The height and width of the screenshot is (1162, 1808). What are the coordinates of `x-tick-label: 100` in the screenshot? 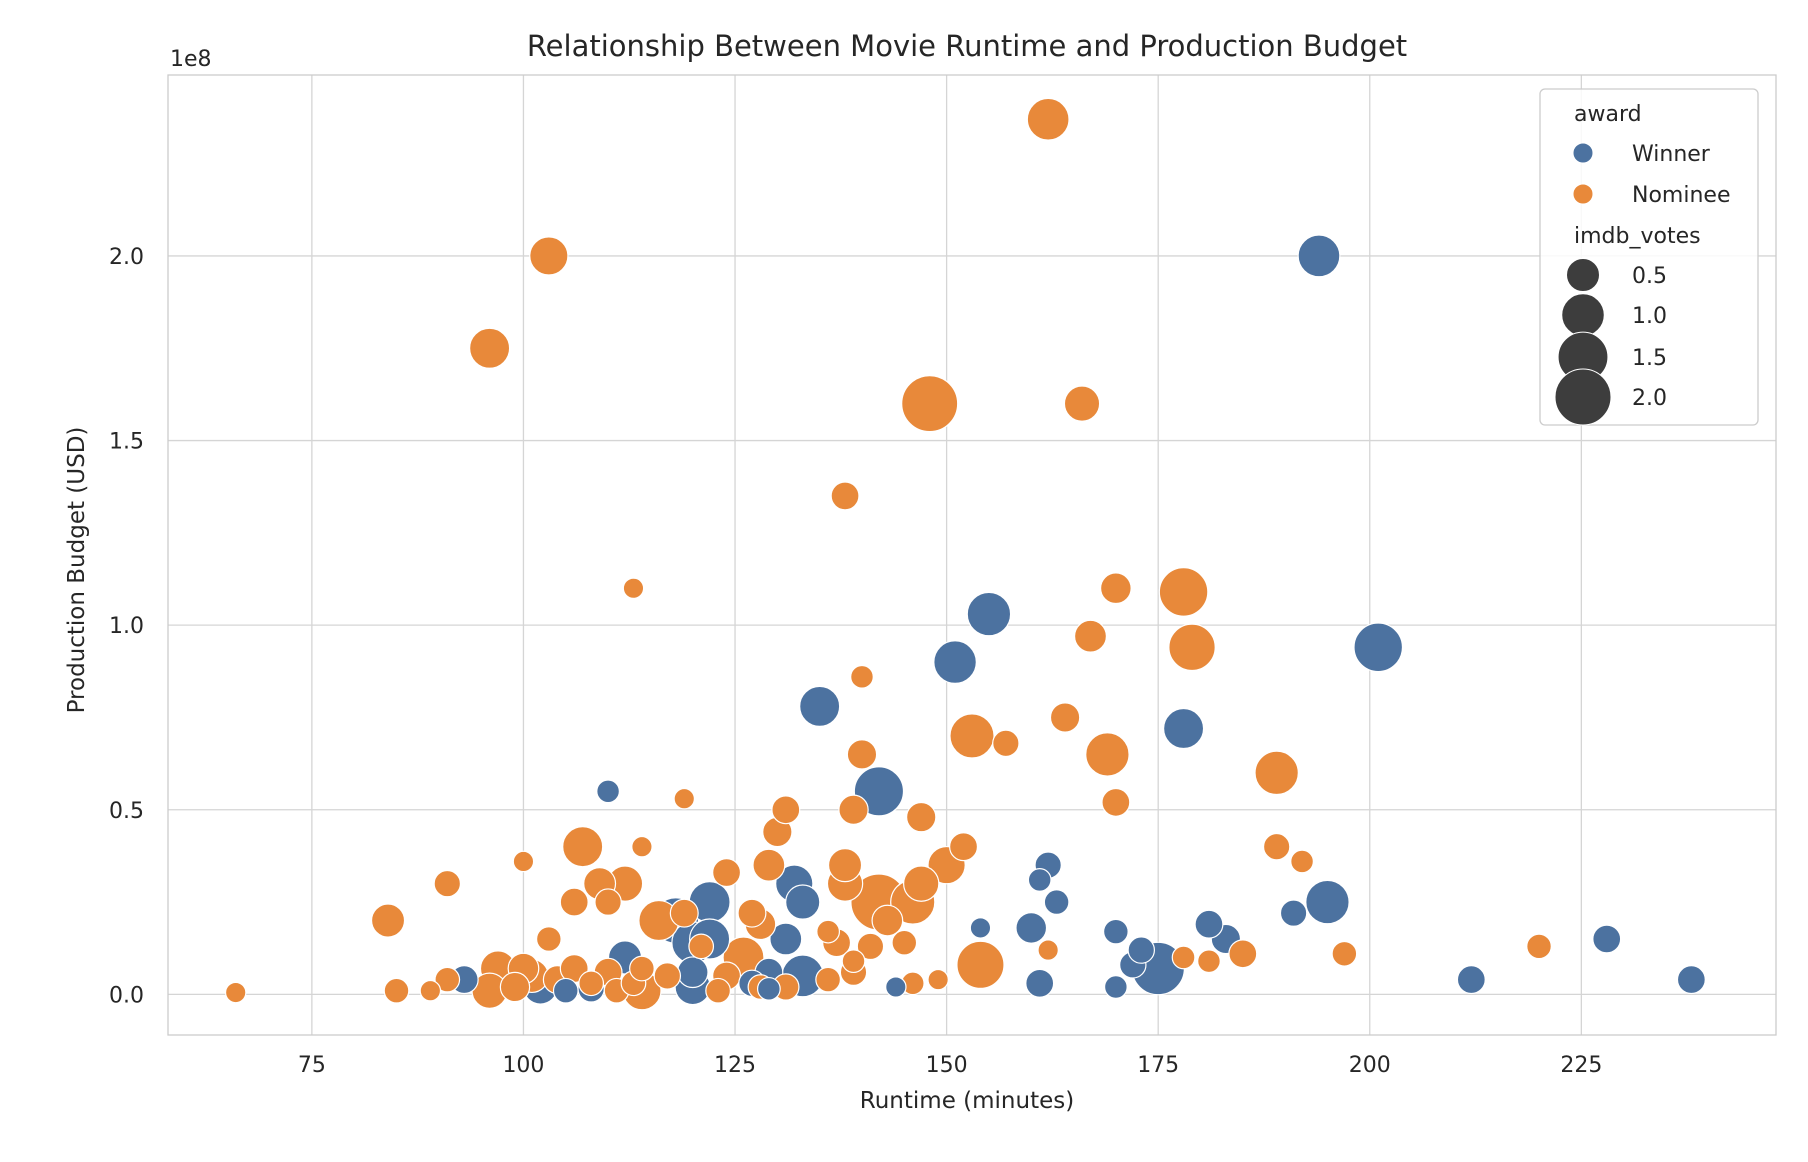 It's located at (523, 1065).